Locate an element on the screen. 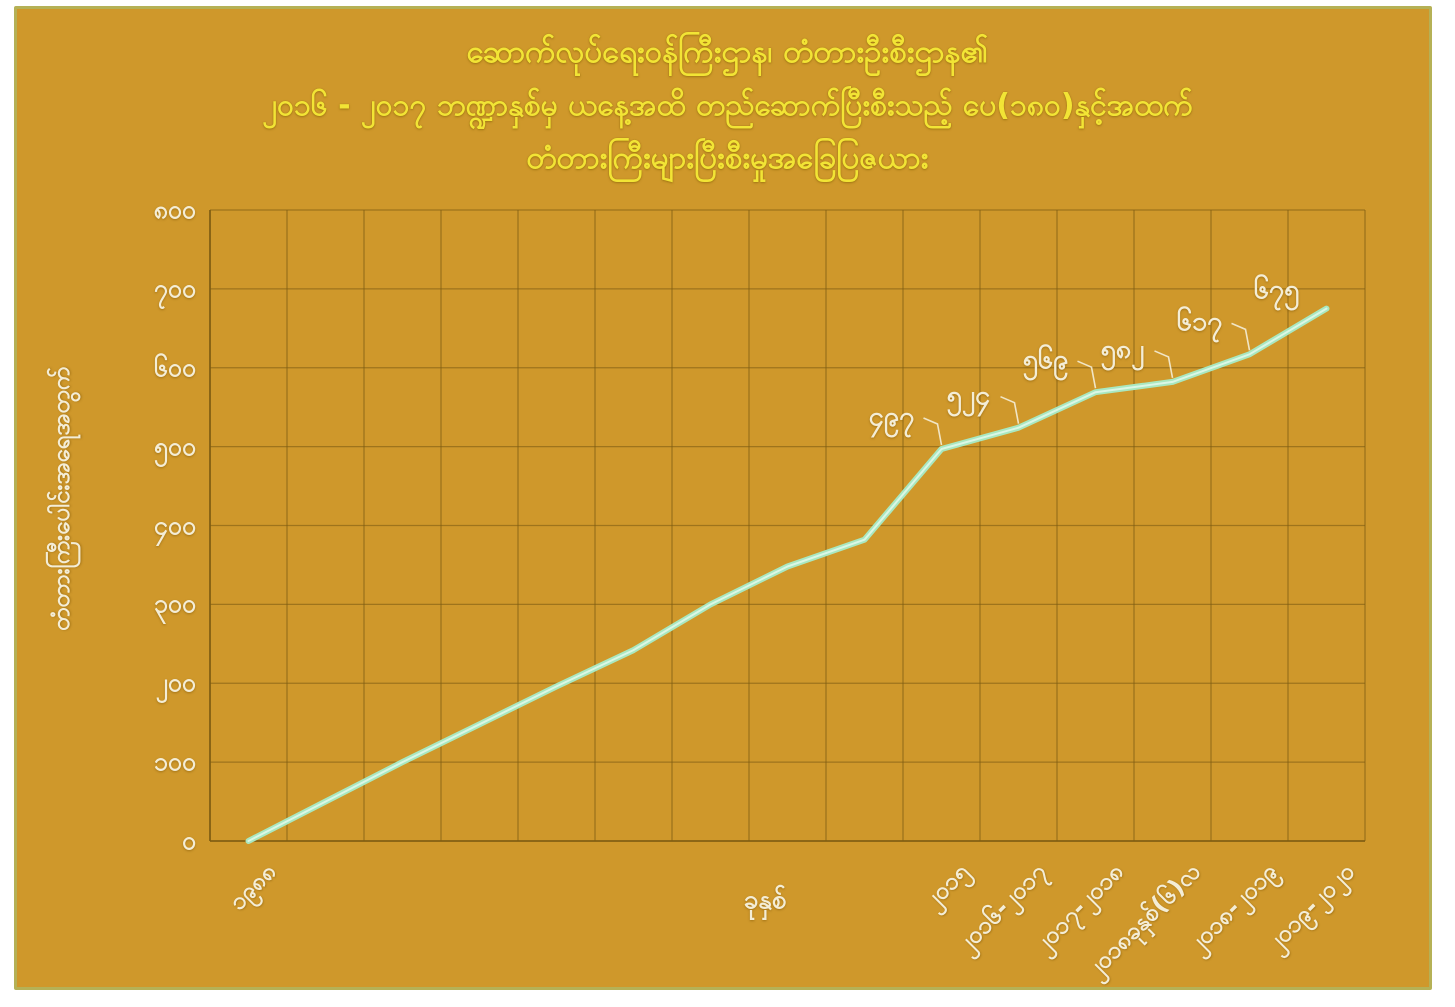 This screenshot has height=1007, width=1455. y-tick-label: ၅၀၀ is located at coordinates (174, 446).